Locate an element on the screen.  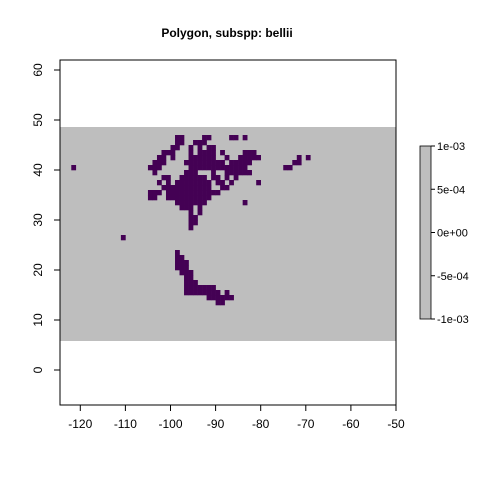
legend-tick-label: 1e-03 is located at coordinates (451, 147).